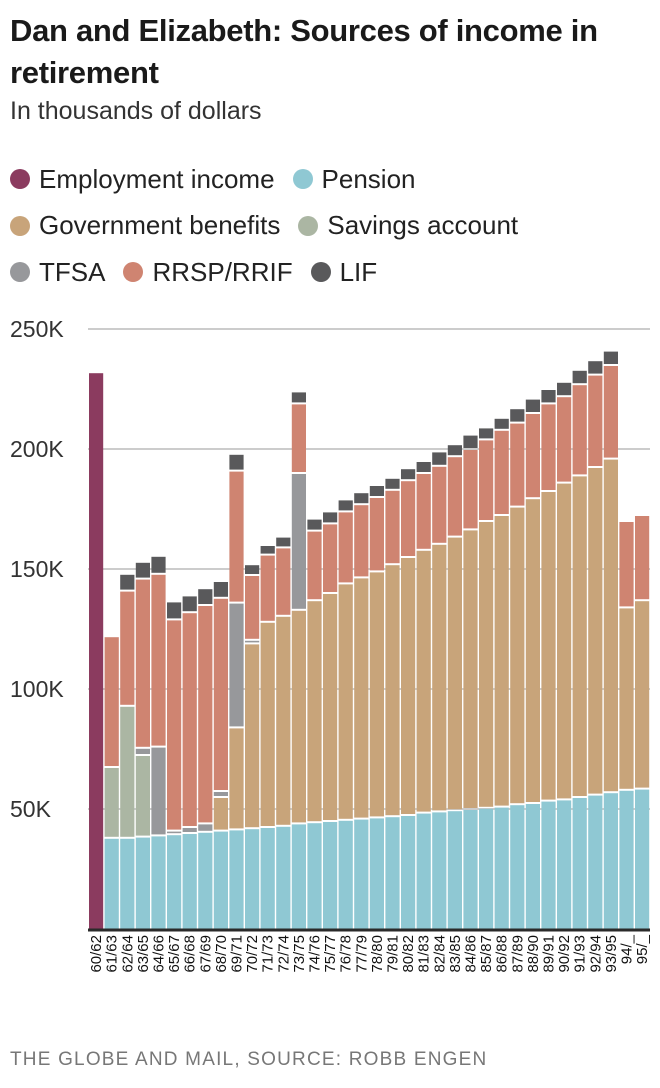 Image resolution: width=660 pixels, height=1088 pixels. Describe the element at coordinates (205, 954) in the screenshot. I see `x-tick-label: 67/69` at that location.